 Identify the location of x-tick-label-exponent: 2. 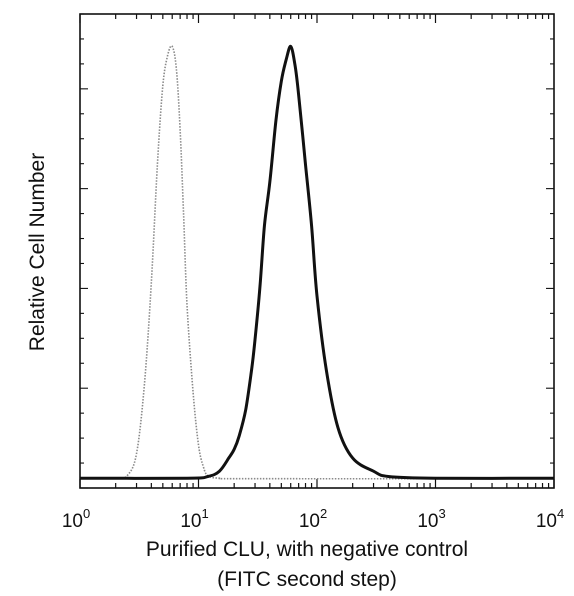
(323, 513).